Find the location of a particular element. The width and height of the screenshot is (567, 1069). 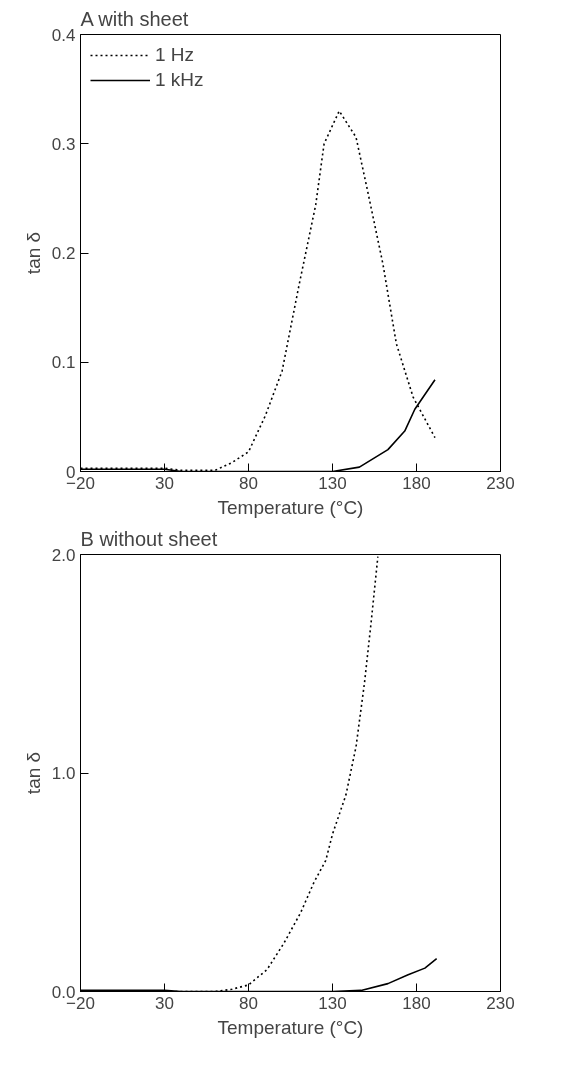

legend-label: 1 Hz is located at coordinates (175, 55).